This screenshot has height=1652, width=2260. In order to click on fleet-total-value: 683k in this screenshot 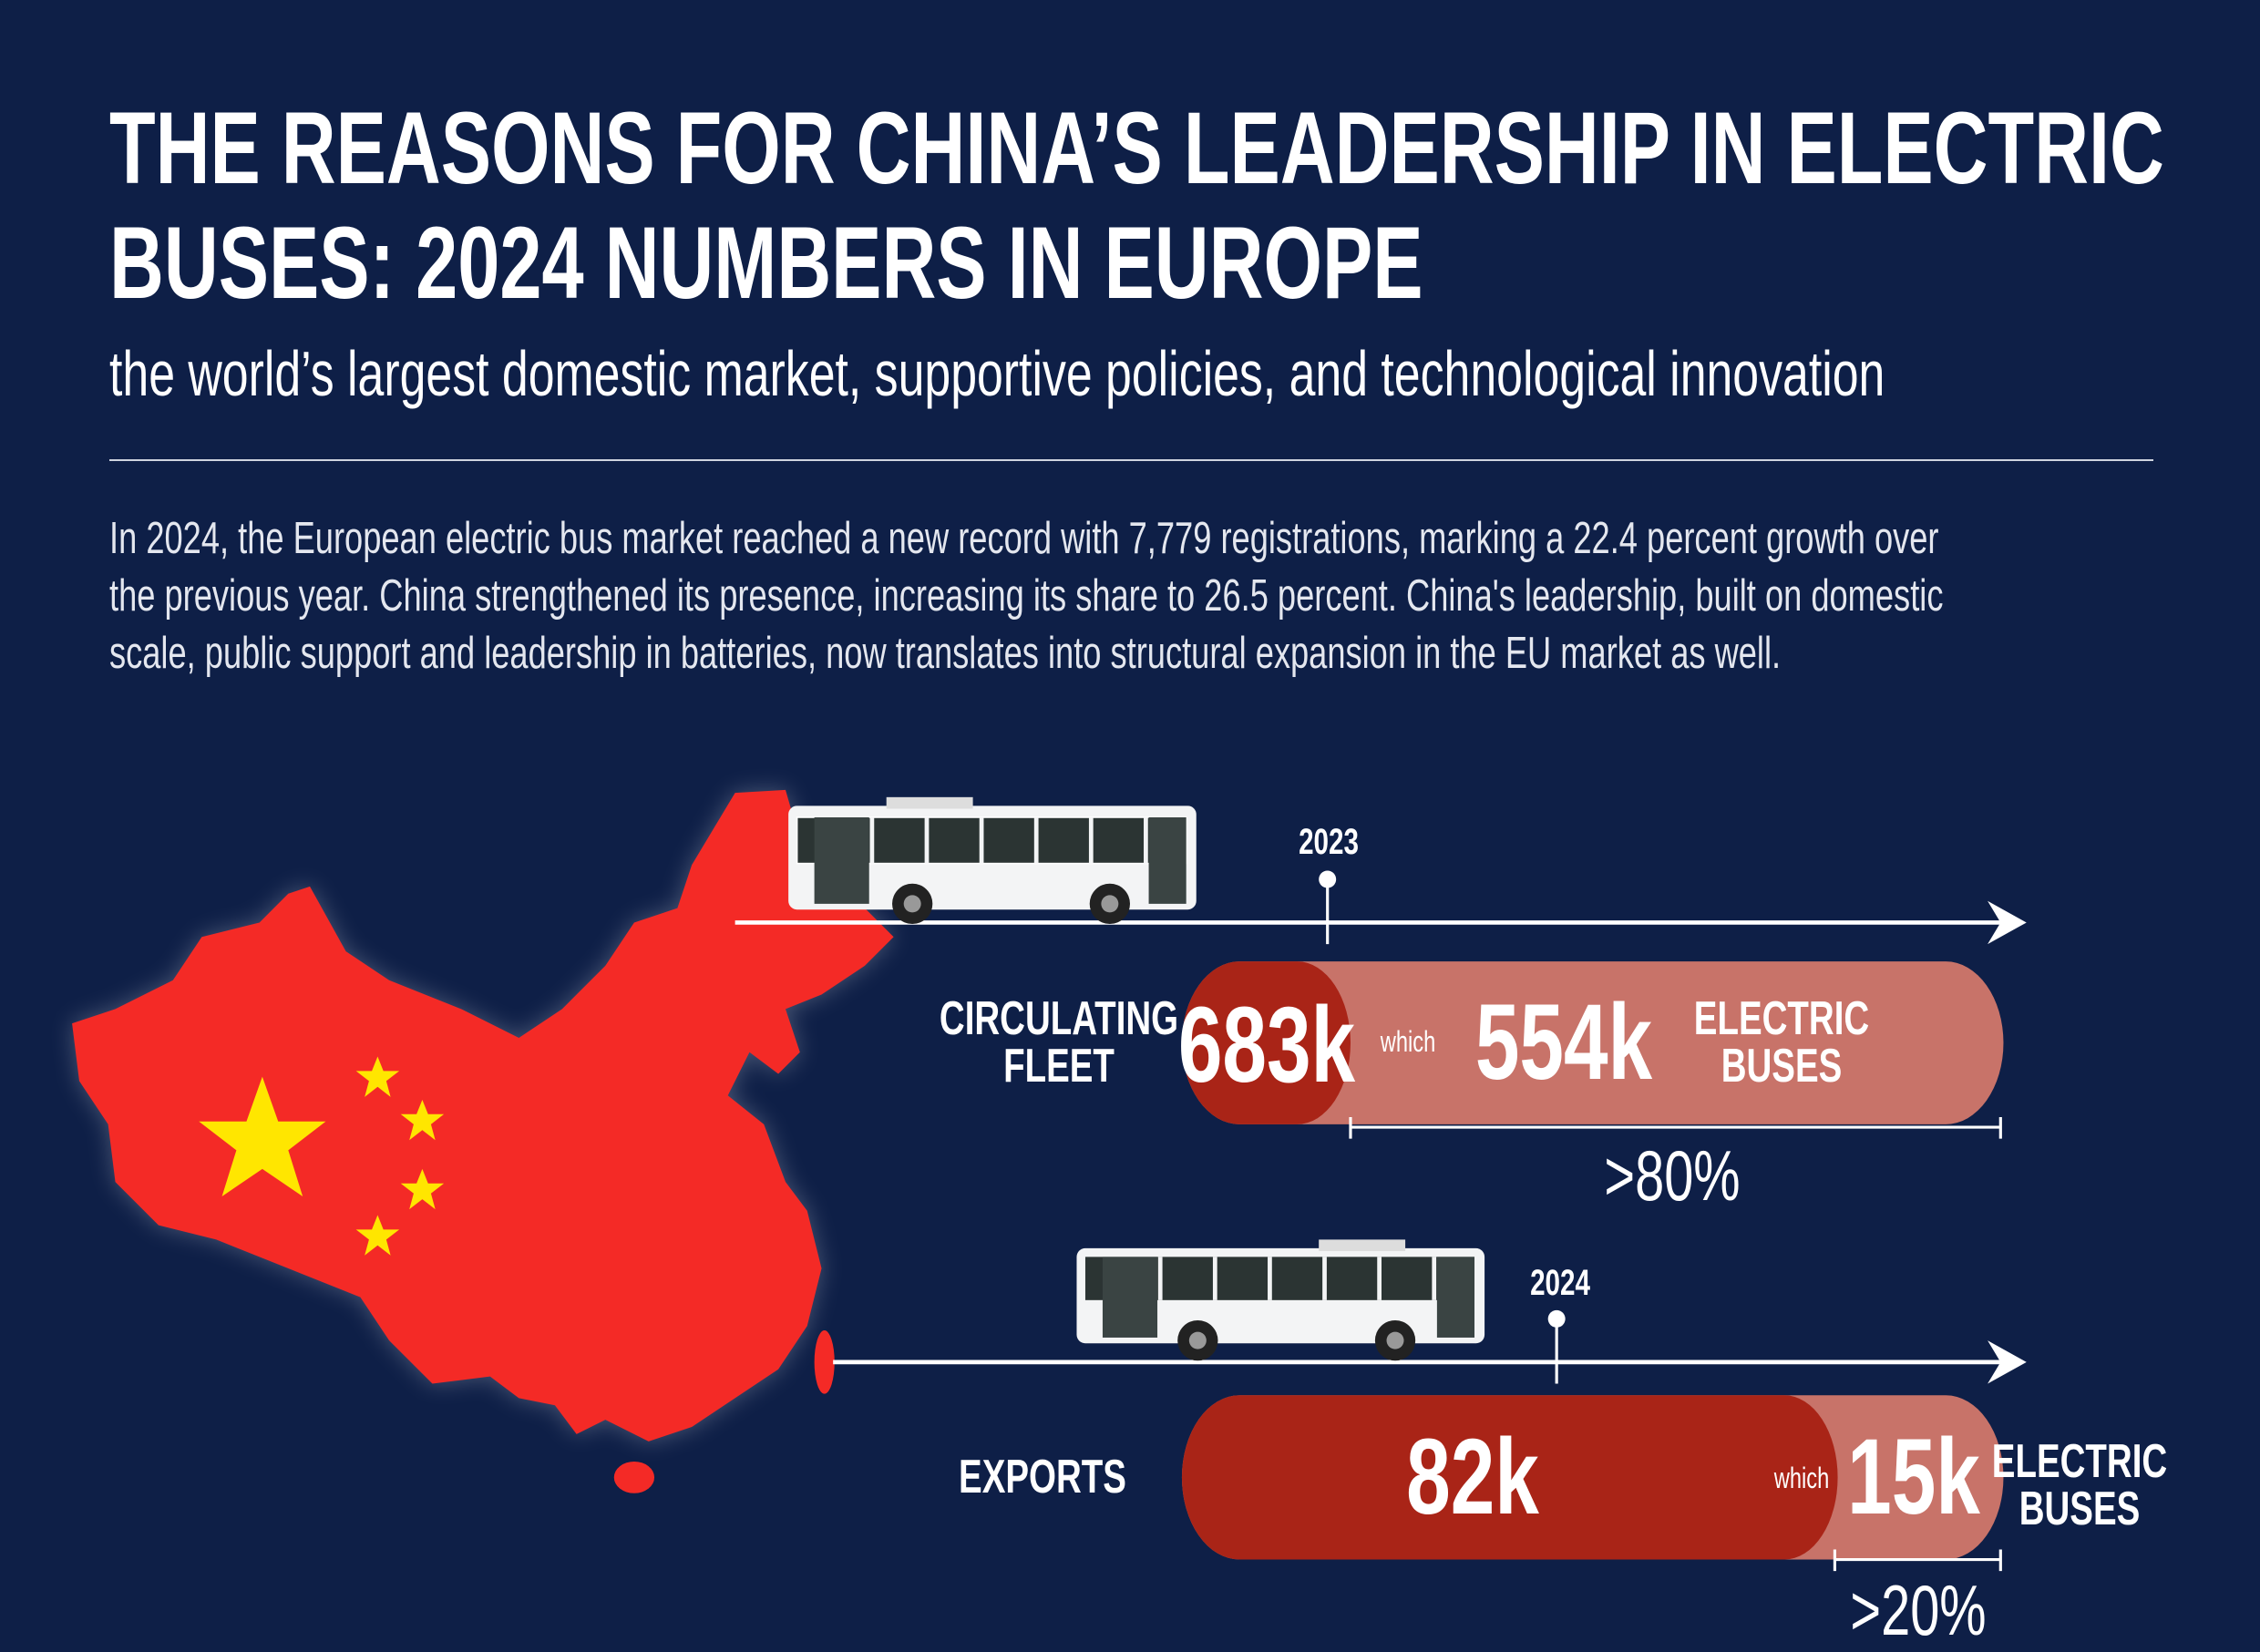, I will do `click(1266, 1045)`.